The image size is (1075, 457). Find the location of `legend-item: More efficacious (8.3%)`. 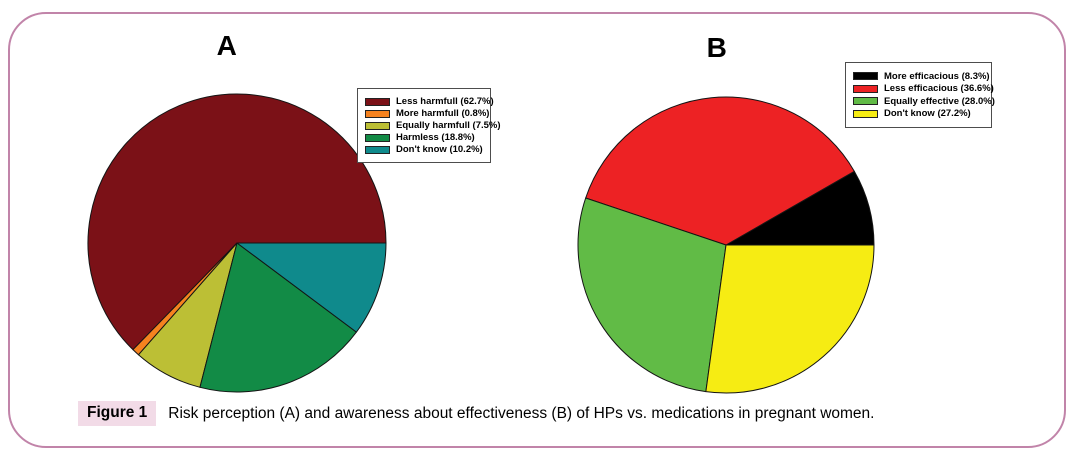

legend-item: More efficacious (8.3%) is located at coordinates (921, 76).